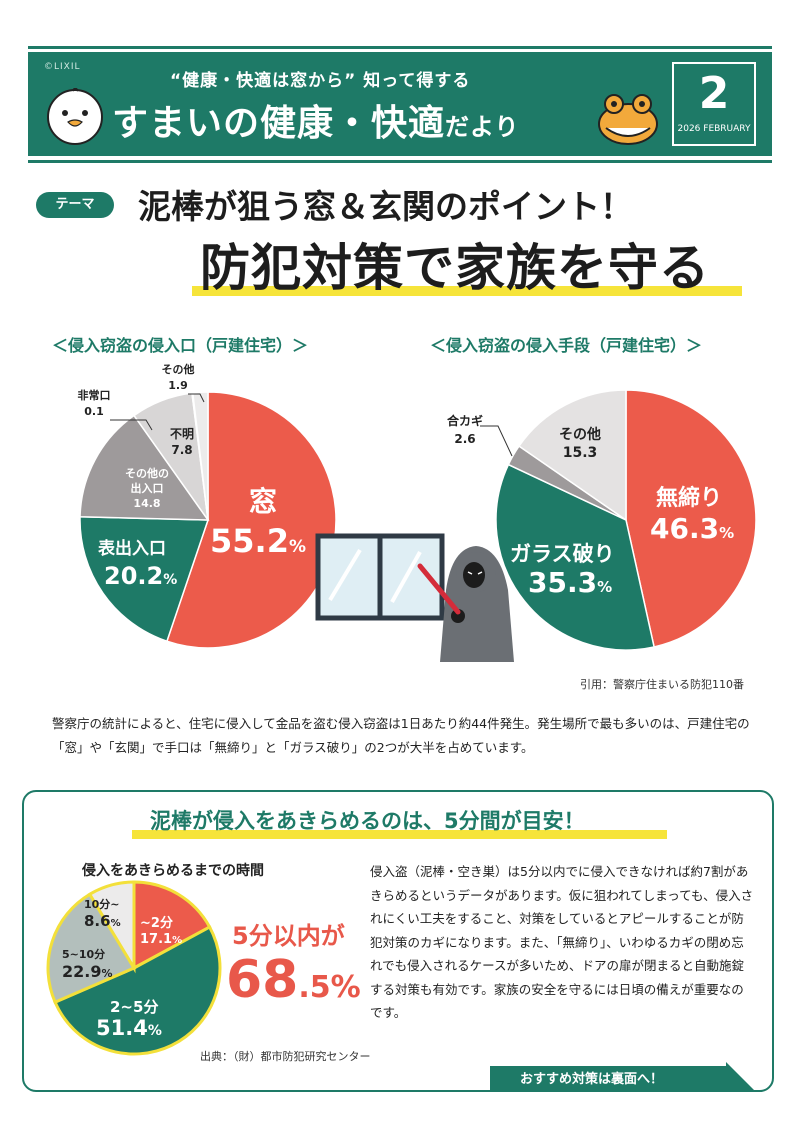  I want to click on label-glass-value: 35.3%, so click(570, 582).